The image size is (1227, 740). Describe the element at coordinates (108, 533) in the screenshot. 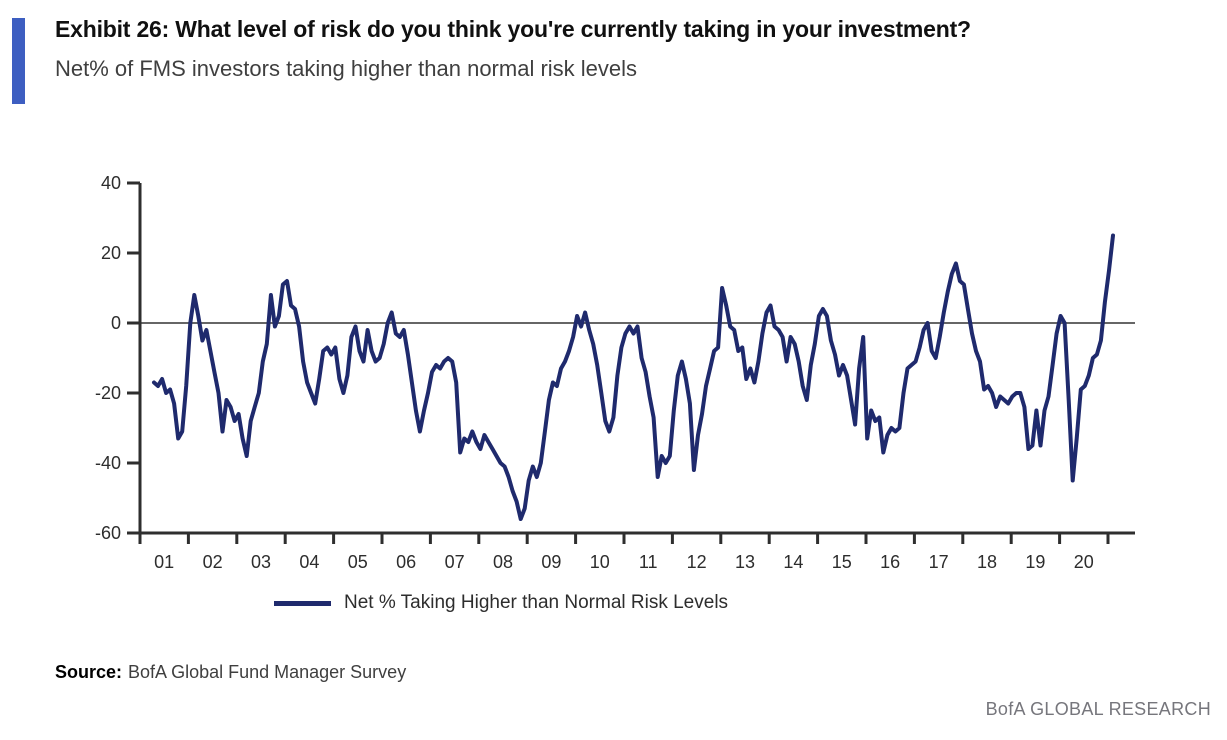

I see `y-tick-label: -60` at that location.